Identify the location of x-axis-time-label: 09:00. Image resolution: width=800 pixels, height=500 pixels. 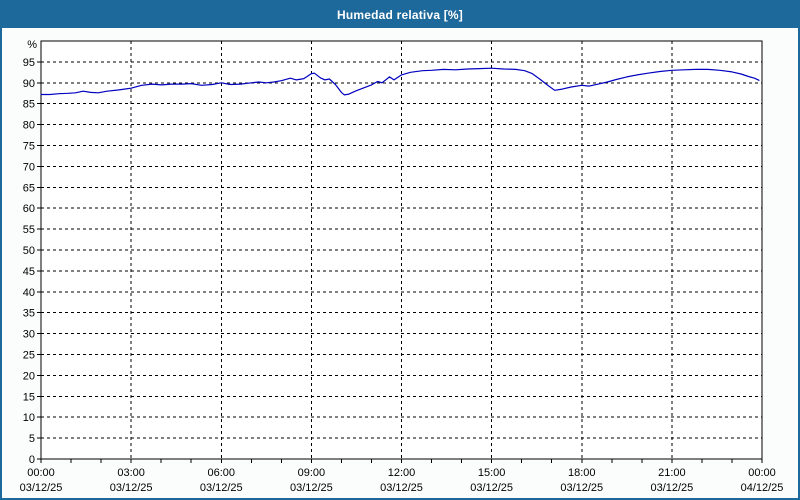
(312, 473).